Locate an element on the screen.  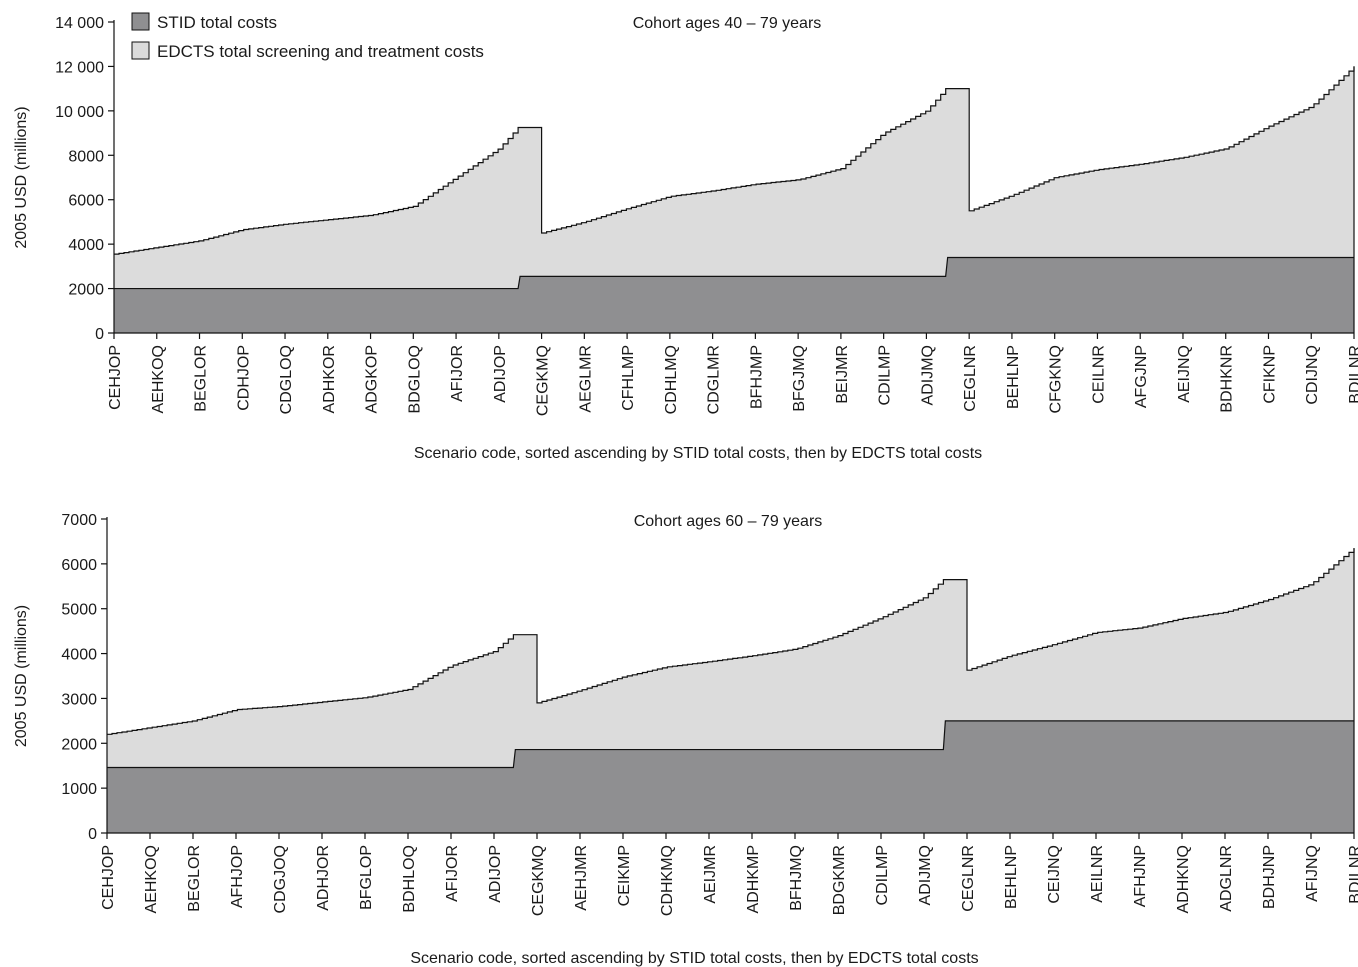
x-tick-label: ADHKOR is located at coordinates (329, 379).